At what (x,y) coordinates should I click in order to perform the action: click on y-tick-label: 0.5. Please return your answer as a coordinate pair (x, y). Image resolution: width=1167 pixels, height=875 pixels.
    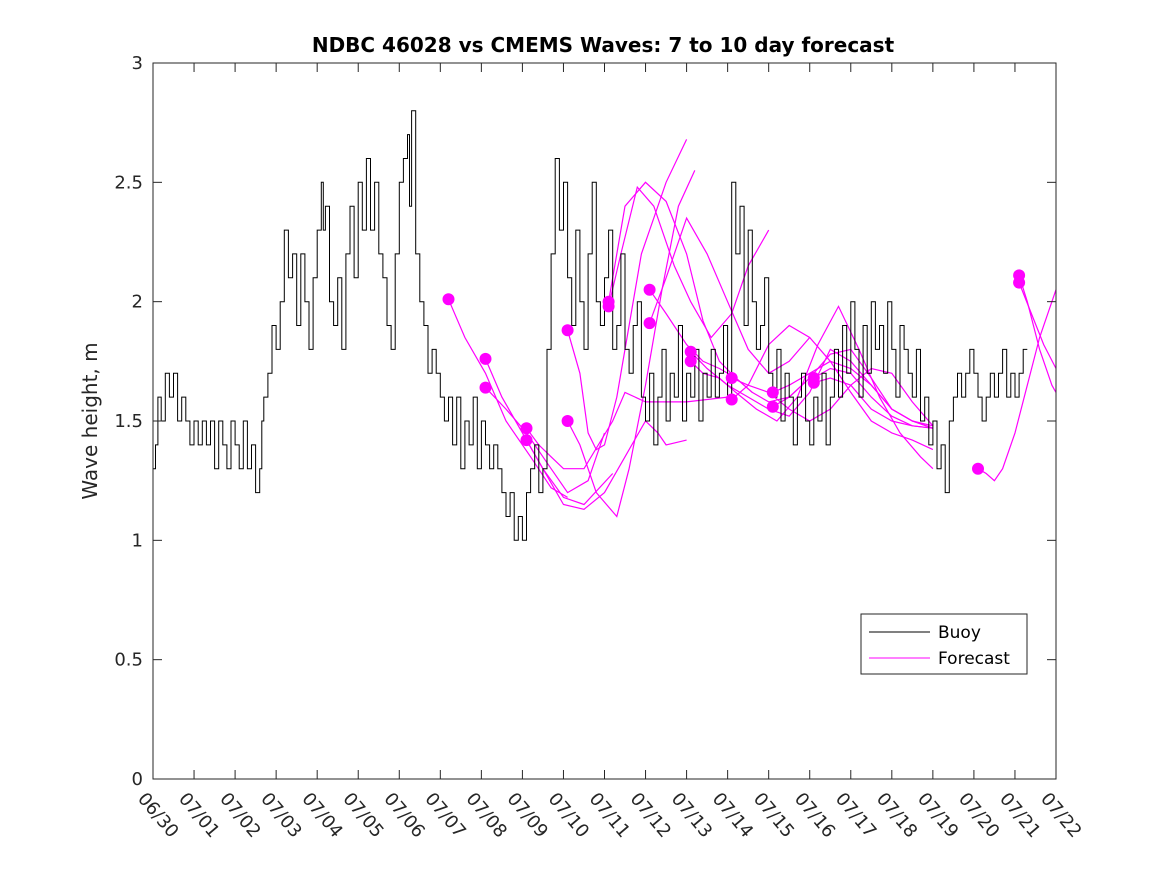
    Looking at the image, I should click on (128, 660).